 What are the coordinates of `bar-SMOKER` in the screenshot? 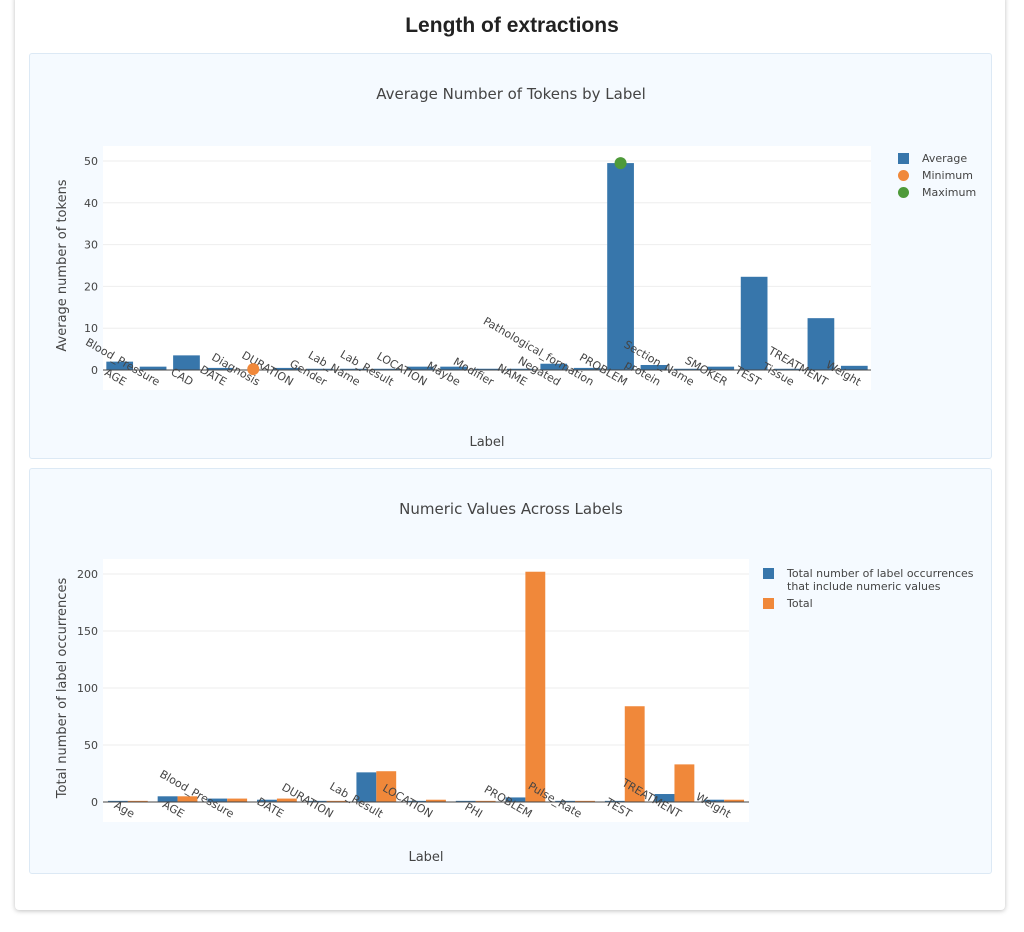 It's located at (721, 368).